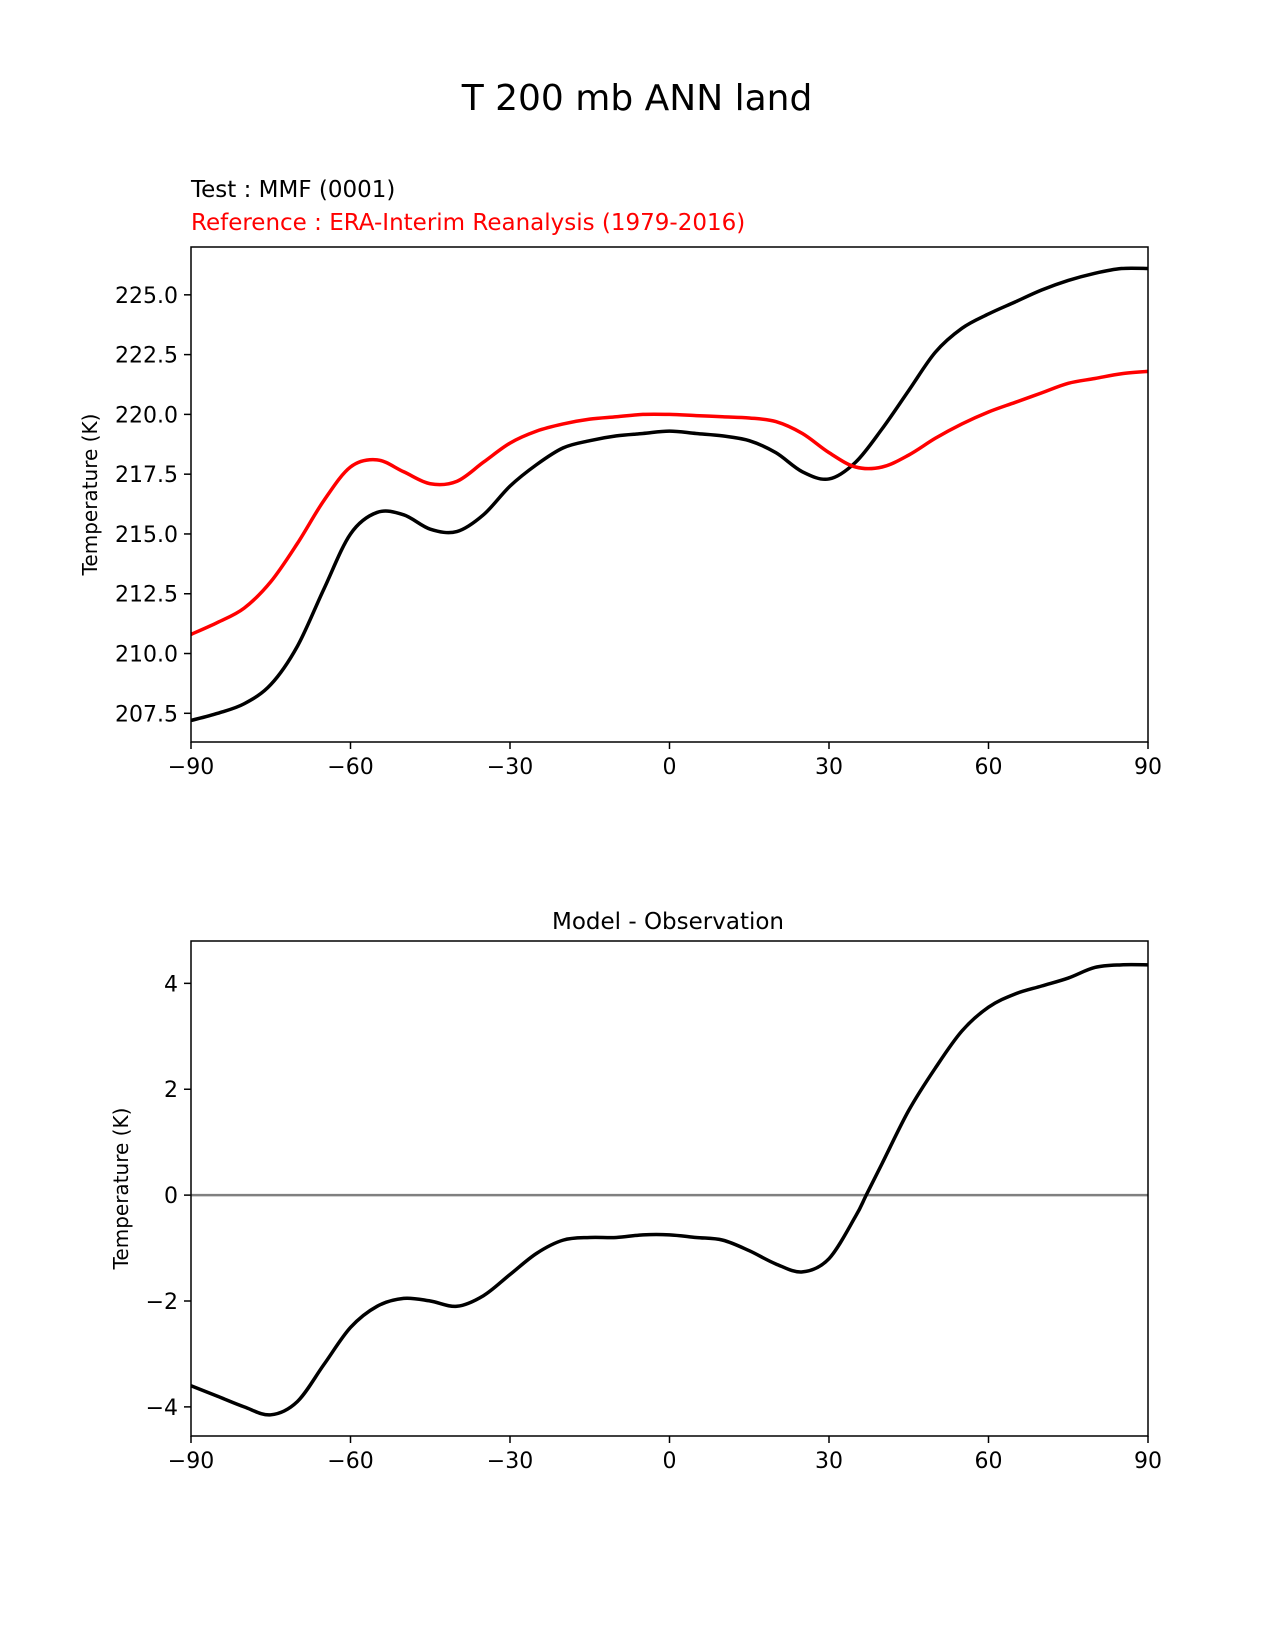 Image resolution: width=1275 pixels, height=1650 pixels. I want to click on y-tick-label: 222.5, so click(146, 356).